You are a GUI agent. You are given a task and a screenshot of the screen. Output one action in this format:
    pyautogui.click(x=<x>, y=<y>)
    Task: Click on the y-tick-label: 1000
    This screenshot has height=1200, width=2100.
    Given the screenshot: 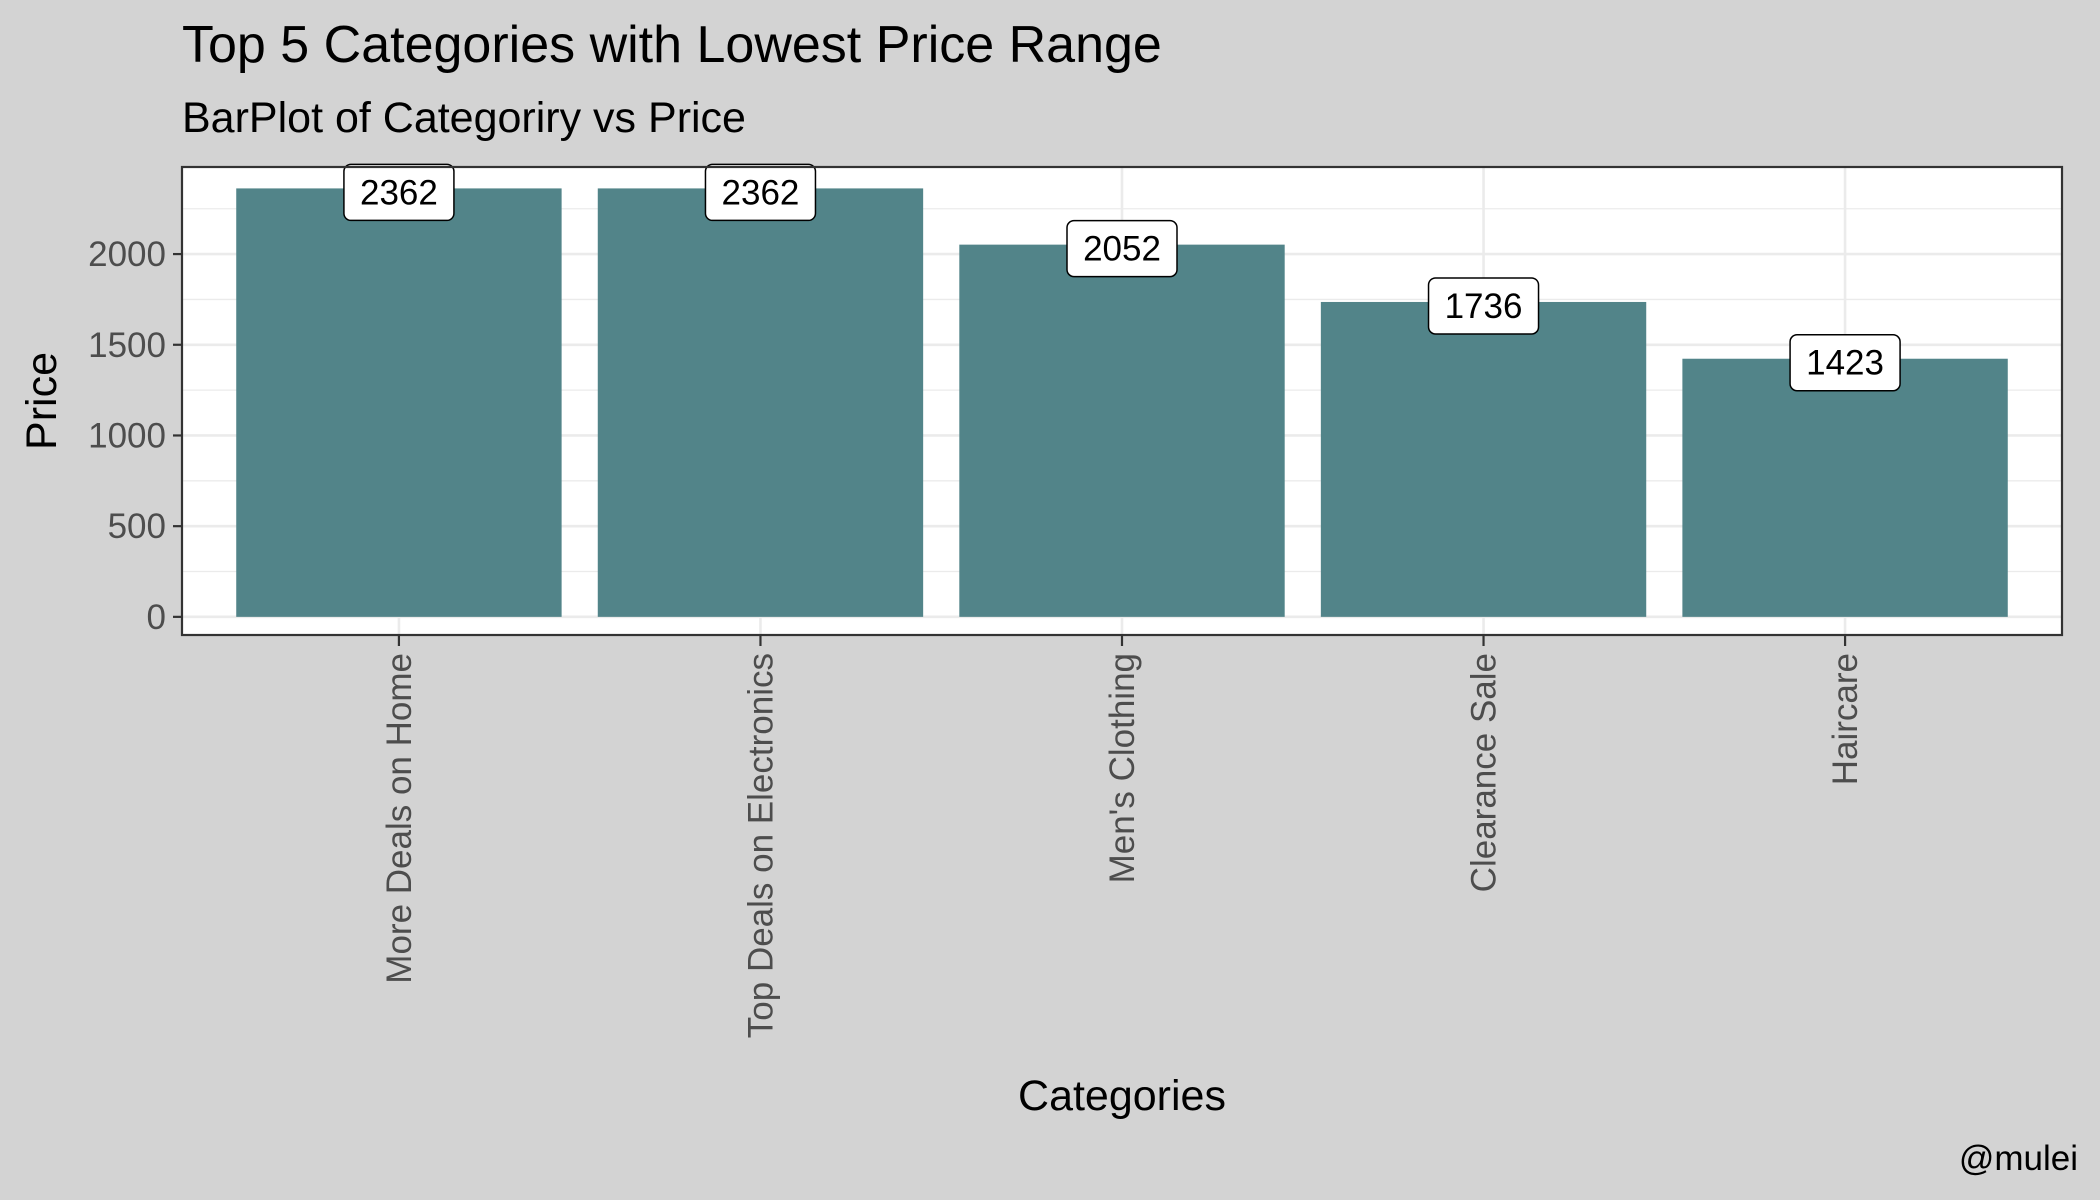 What is the action you would take?
    pyautogui.click(x=127, y=435)
    